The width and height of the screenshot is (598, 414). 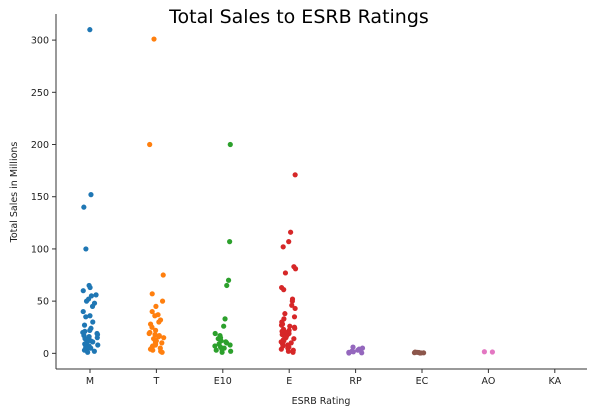 What do you see at coordinates (488, 352) in the screenshot?
I see `series-ao` at bounding box center [488, 352].